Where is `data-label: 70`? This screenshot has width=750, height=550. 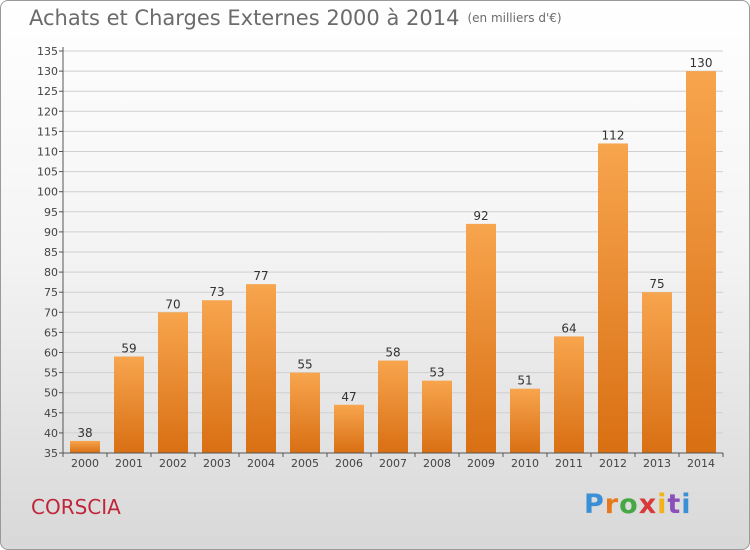
data-label: 70 is located at coordinates (172, 304).